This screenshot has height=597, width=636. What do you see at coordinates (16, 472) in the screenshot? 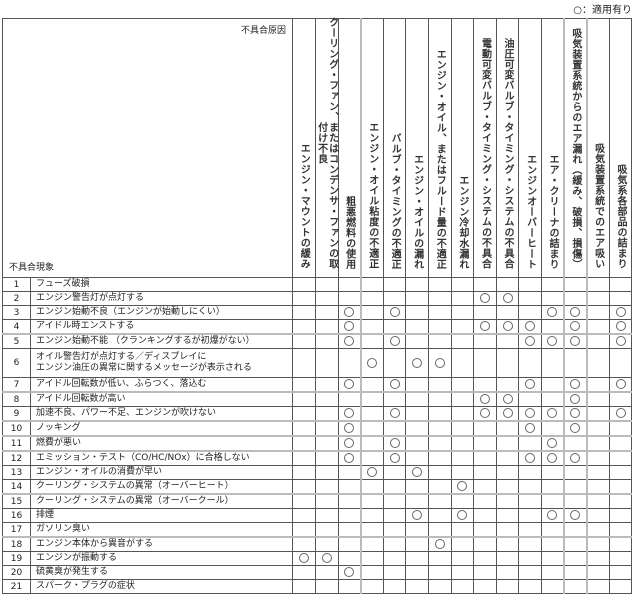
I see `row-number: 13` at bounding box center [16, 472].